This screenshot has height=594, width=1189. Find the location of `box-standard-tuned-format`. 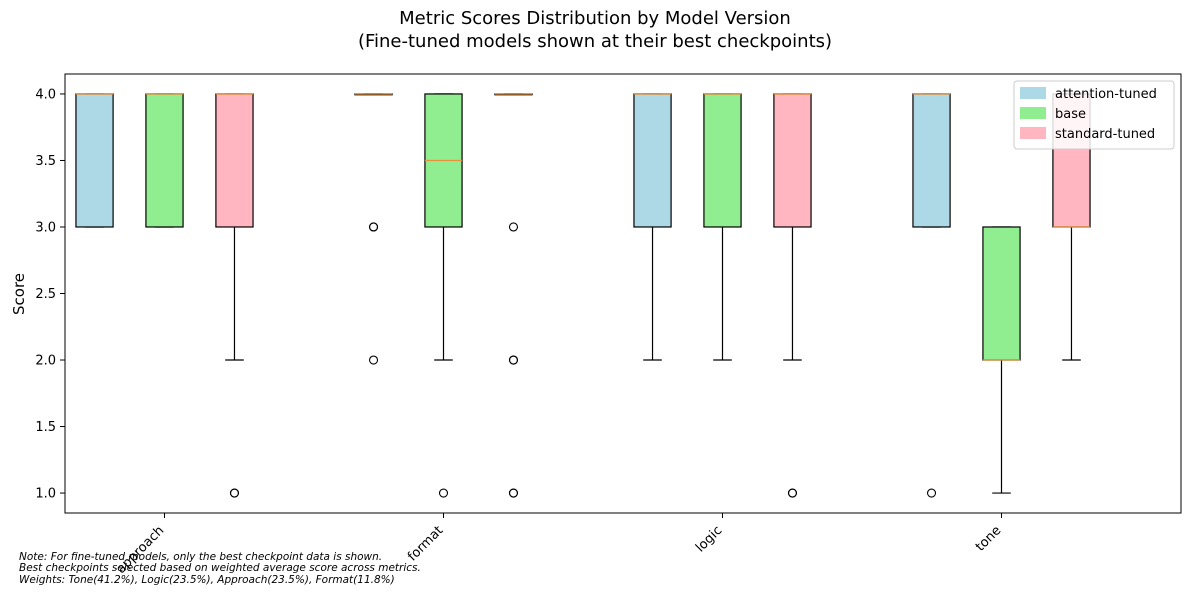

box-standard-tuned-format is located at coordinates (513, 295).